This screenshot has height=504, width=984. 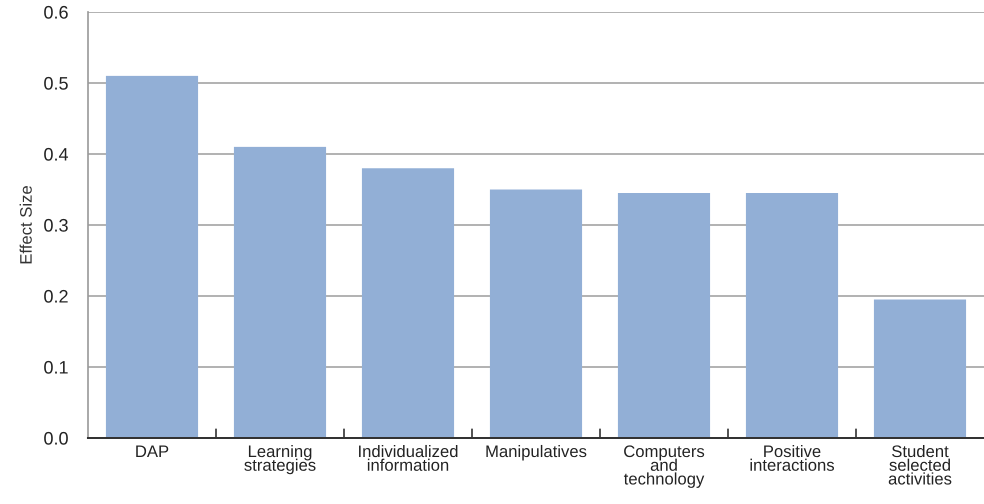 What do you see at coordinates (56, 225) in the screenshot?
I see `y-tick-label: 0.3` at bounding box center [56, 225].